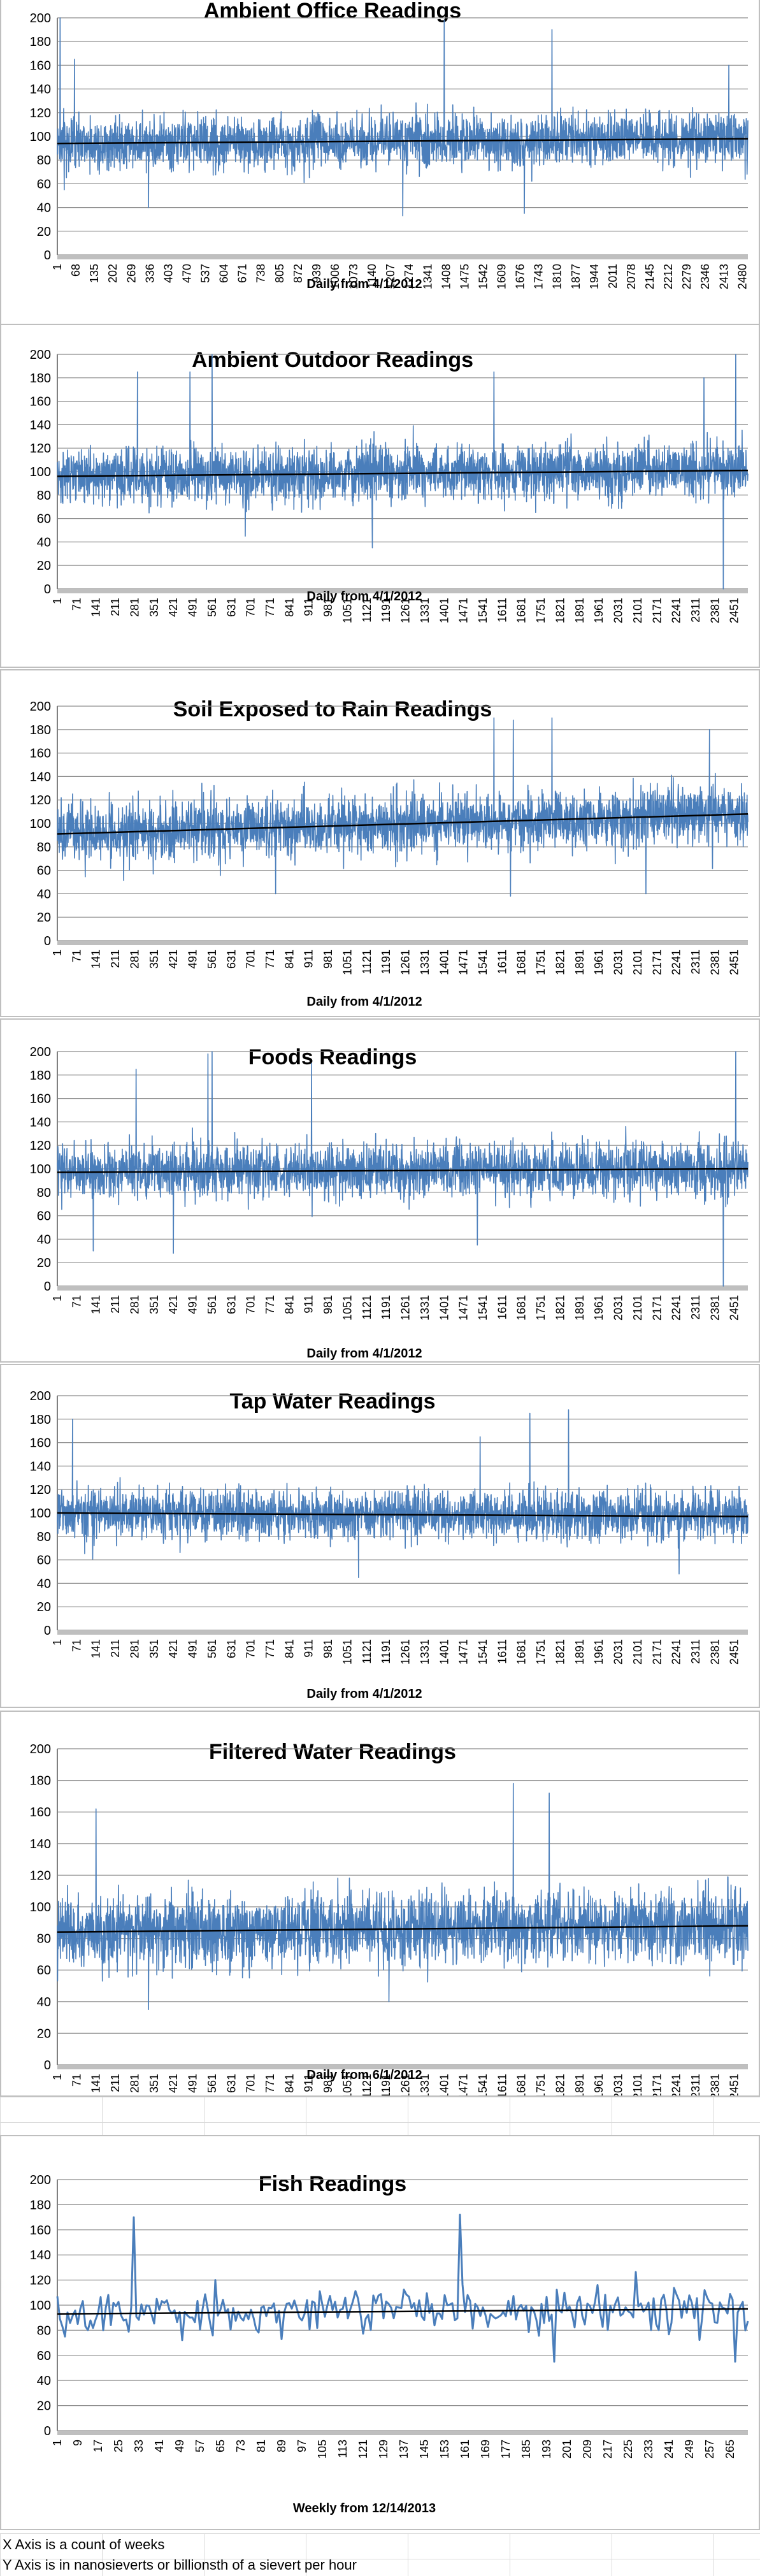  What do you see at coordinates (579, 2084) in the screenshot?
I see `x-tick-label: 1891` at bounding box center [579, 2084].